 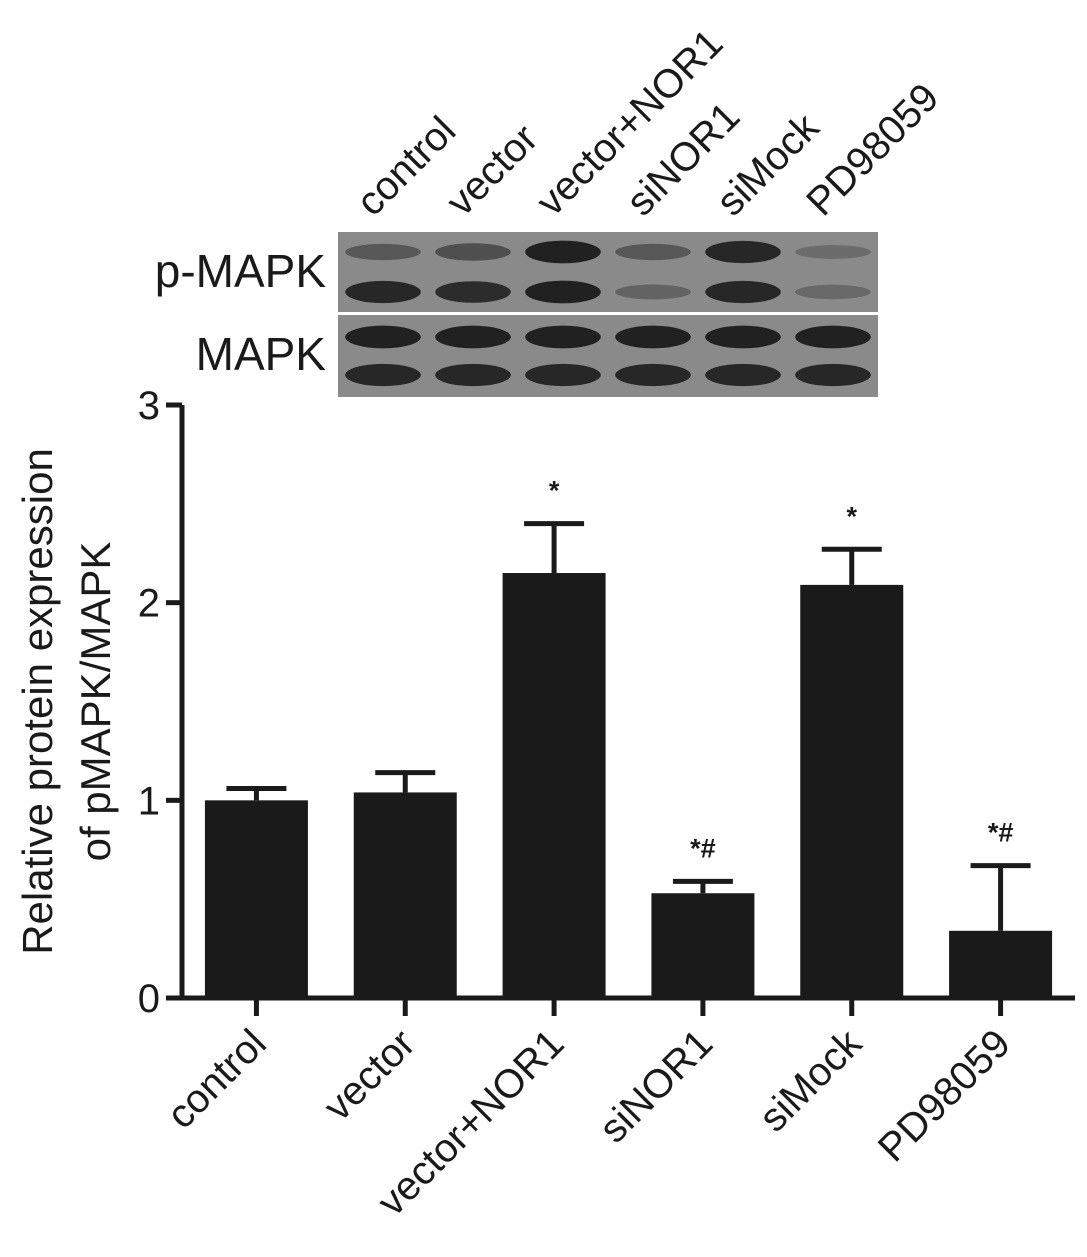 What do you see at coordinates (656, 1086) in the screenshot?
I see `x-tick-label: siNOR1` at bounding box center [656, 1086].